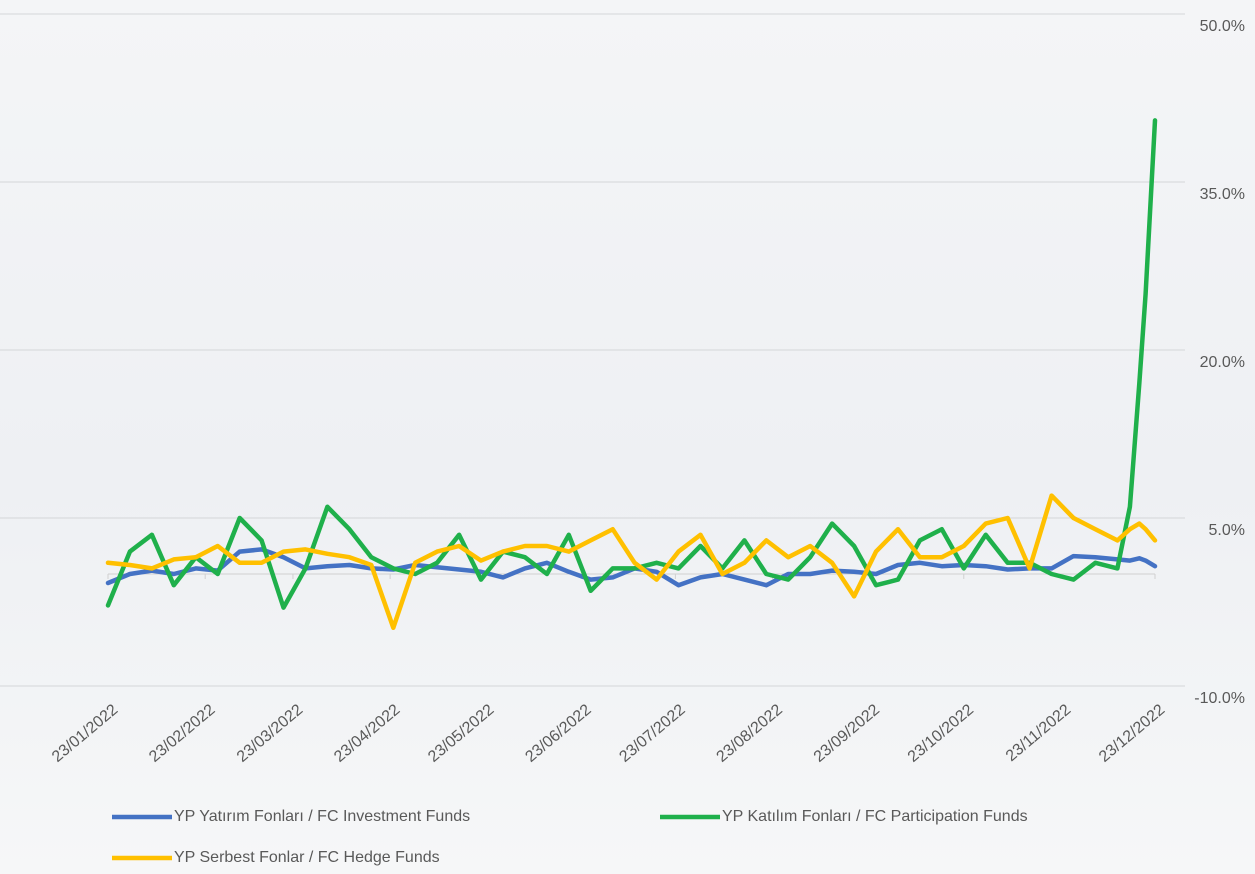 The width and height of the screenshot is (1255, 874). I want to click on x-tick-label: 23/05/2022, so click(461, 733).